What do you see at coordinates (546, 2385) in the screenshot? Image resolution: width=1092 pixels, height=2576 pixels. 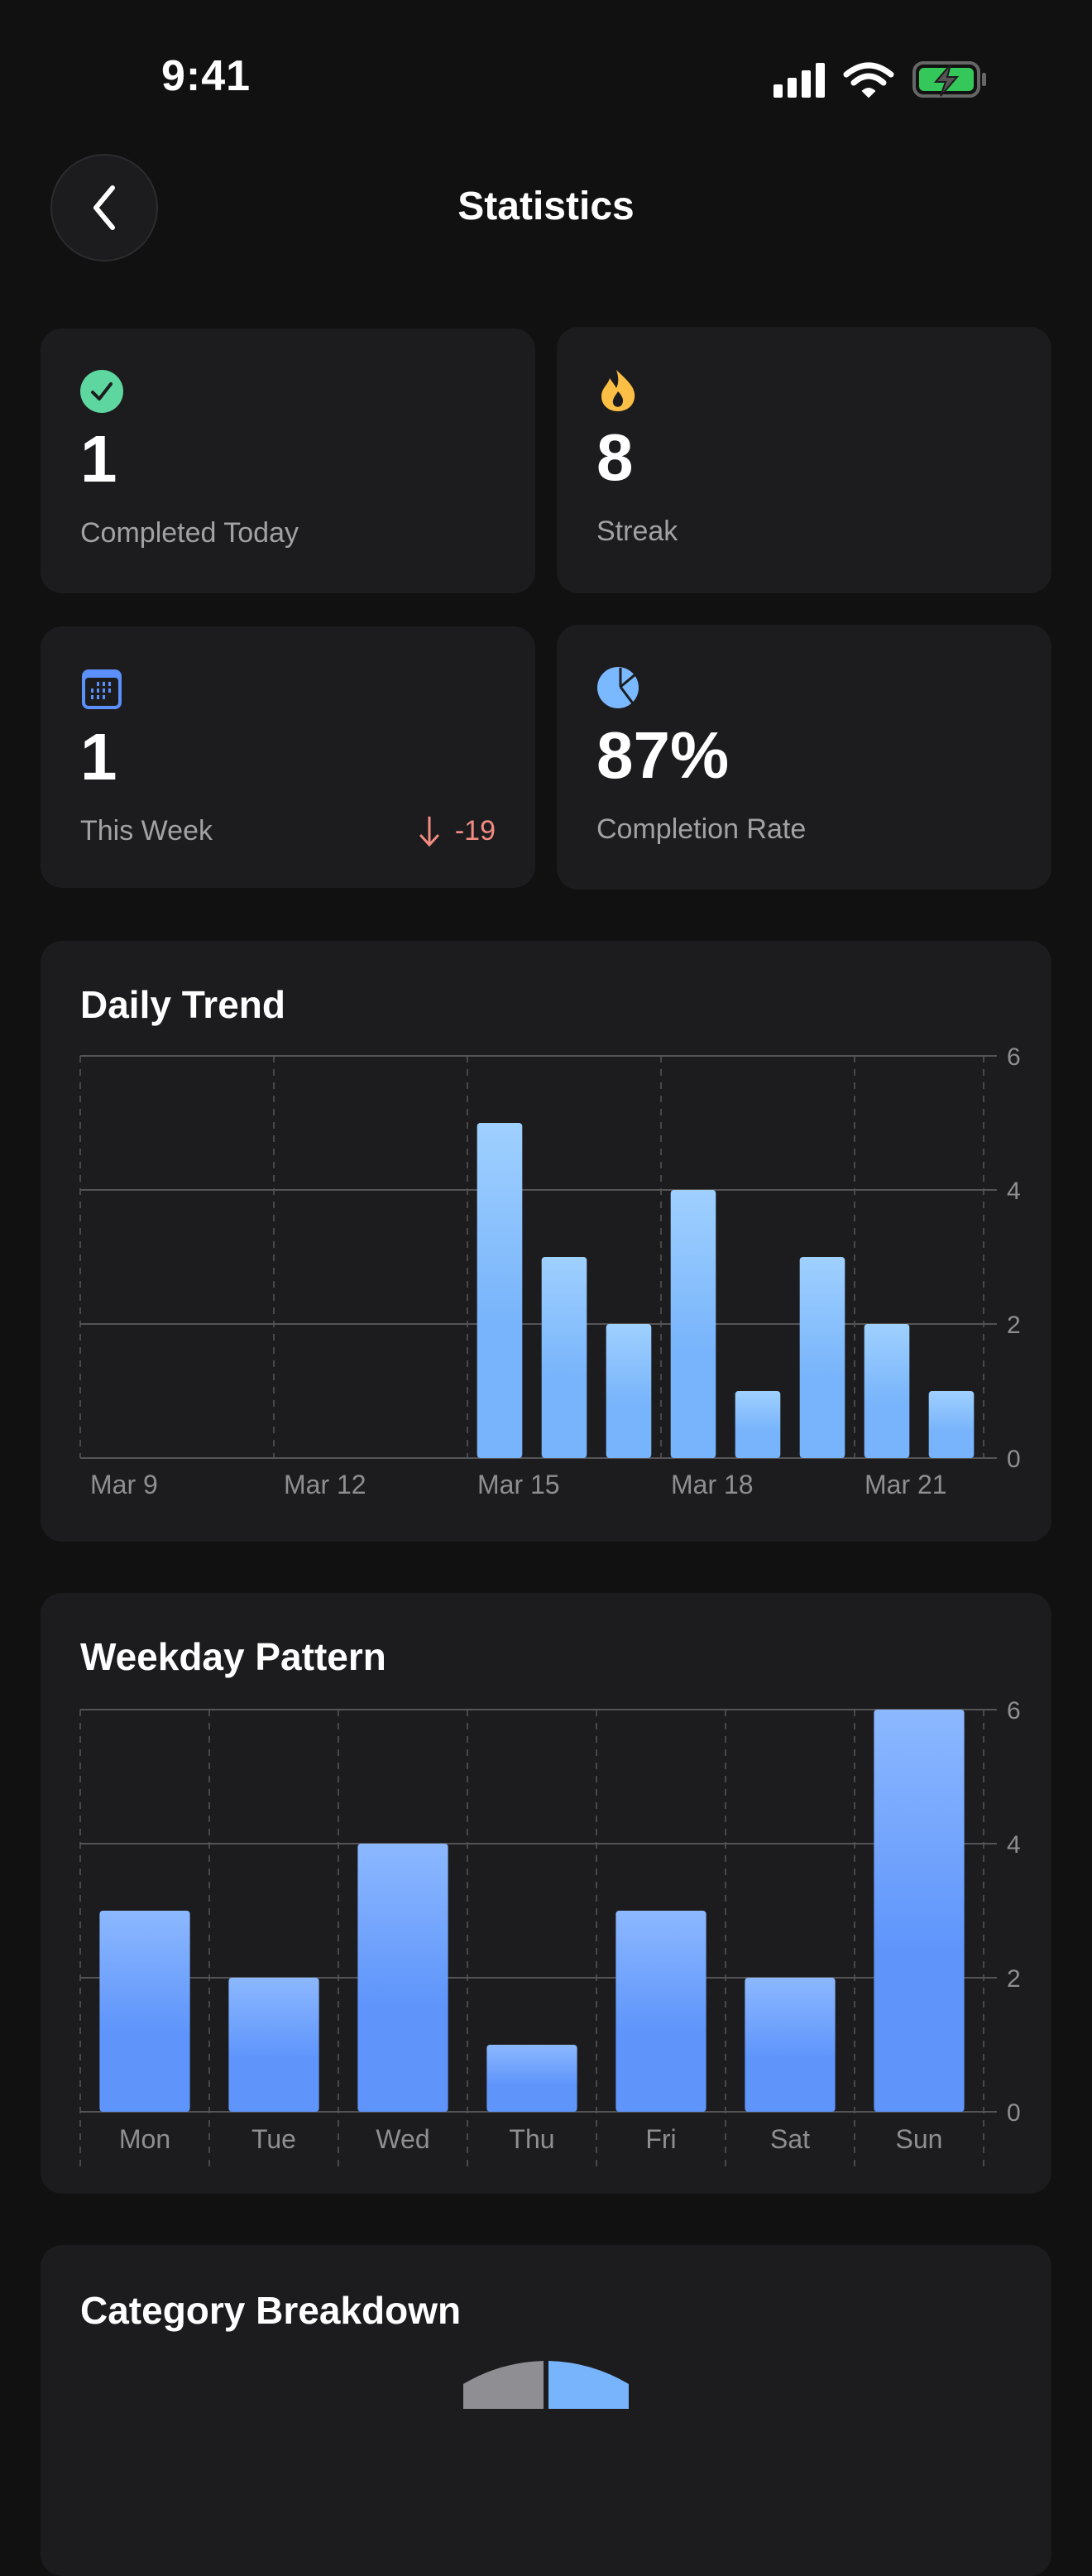 I see `category-pie-chart` at bounding box center [546, 2385].